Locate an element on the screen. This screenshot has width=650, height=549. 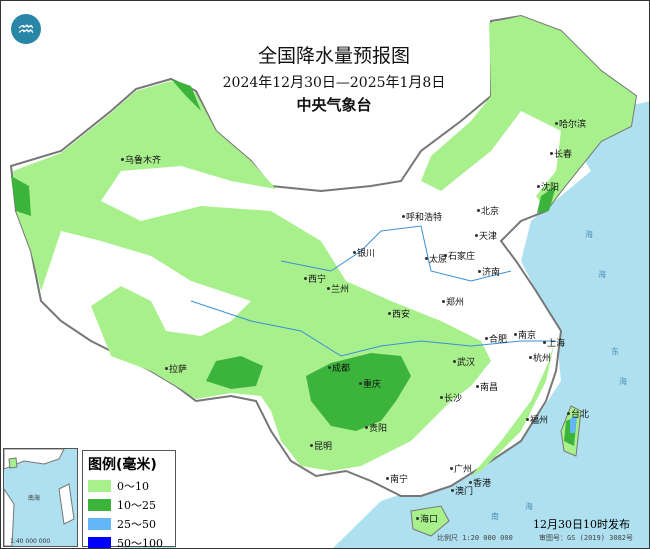
city-label: 广州 is located at coordinates (460, 468).